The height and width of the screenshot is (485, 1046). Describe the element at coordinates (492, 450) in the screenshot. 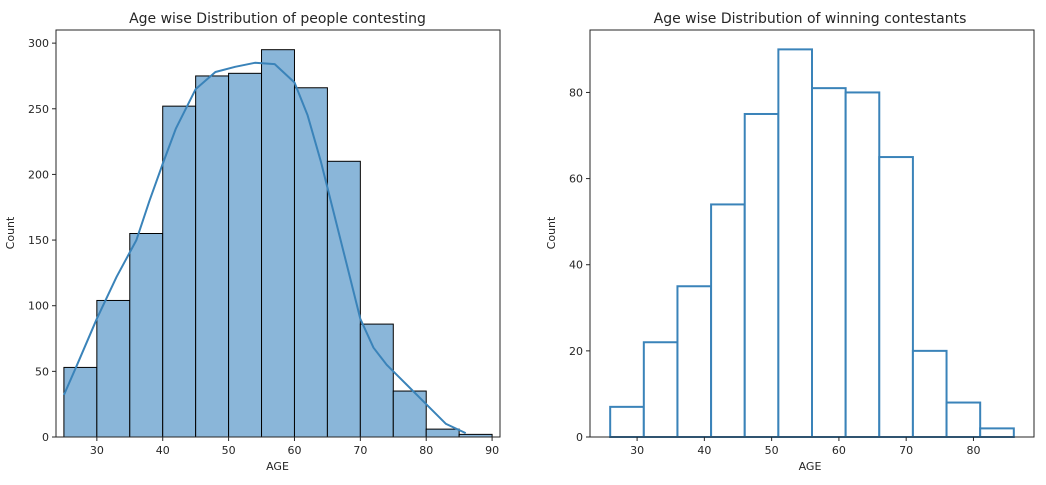

I see `x-tick-label: 90` at that location.